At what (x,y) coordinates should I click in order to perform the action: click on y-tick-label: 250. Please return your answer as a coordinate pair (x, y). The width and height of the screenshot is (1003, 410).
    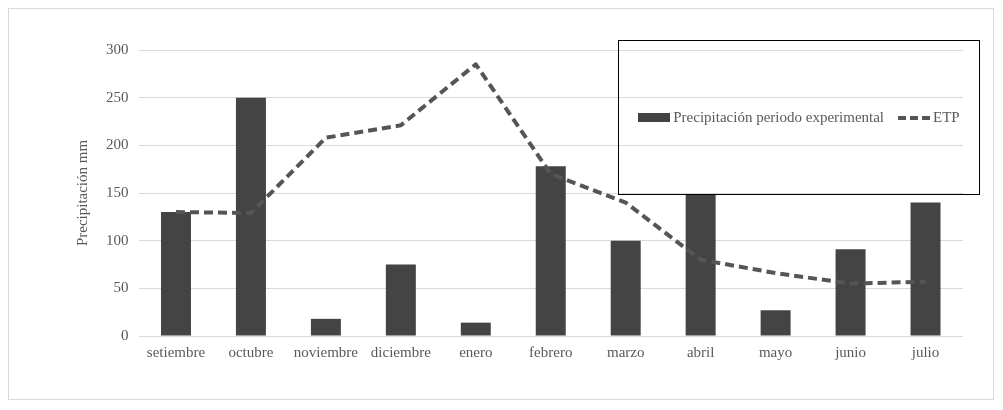
    Looking at the image, I should click on (117, 96).